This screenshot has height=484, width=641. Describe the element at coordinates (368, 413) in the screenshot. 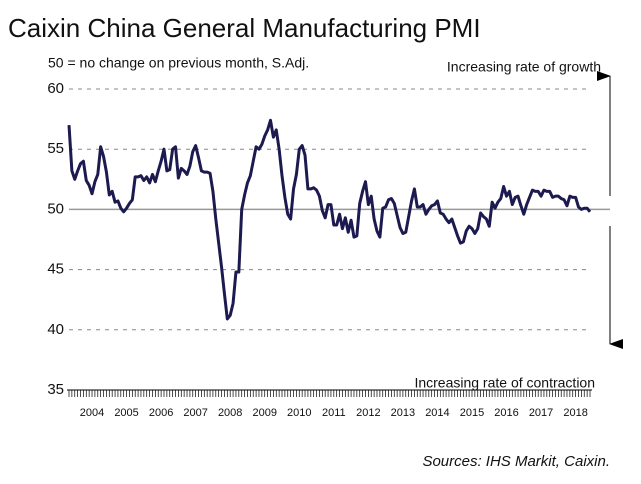

I see `x-tick-label: 2012` at that location.